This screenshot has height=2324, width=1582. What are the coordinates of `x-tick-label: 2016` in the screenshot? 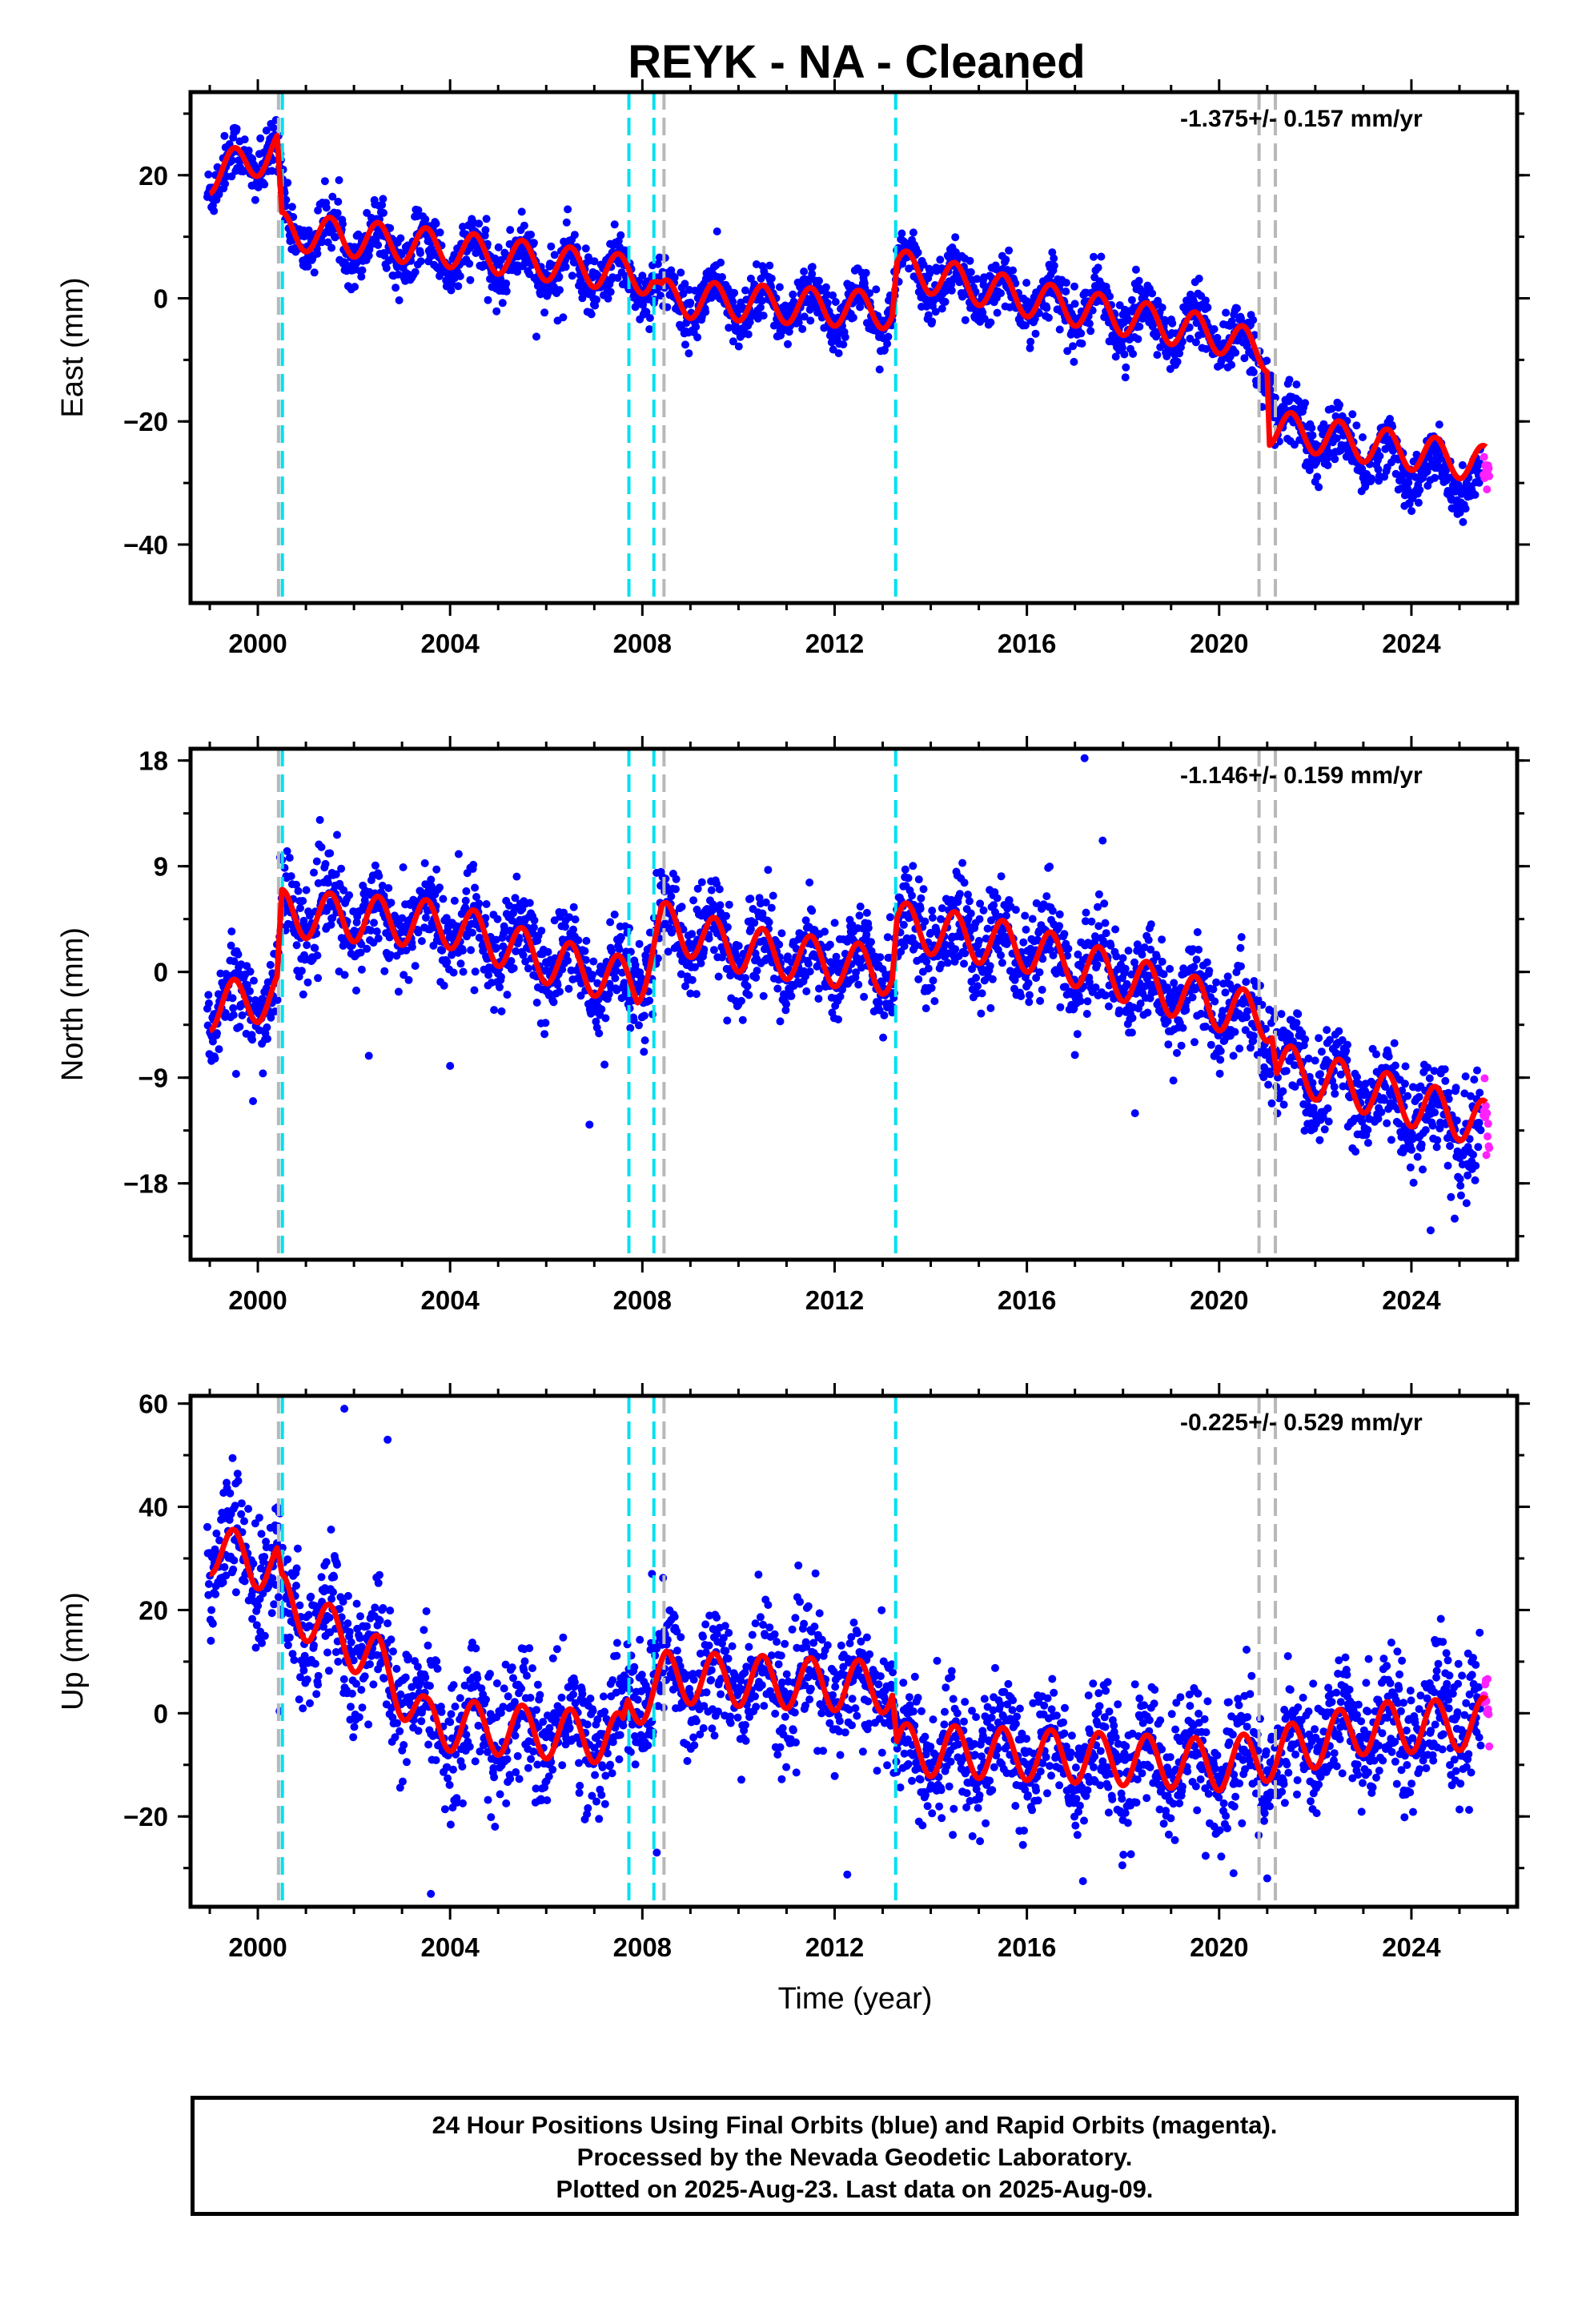 It's located at (1027, 644).